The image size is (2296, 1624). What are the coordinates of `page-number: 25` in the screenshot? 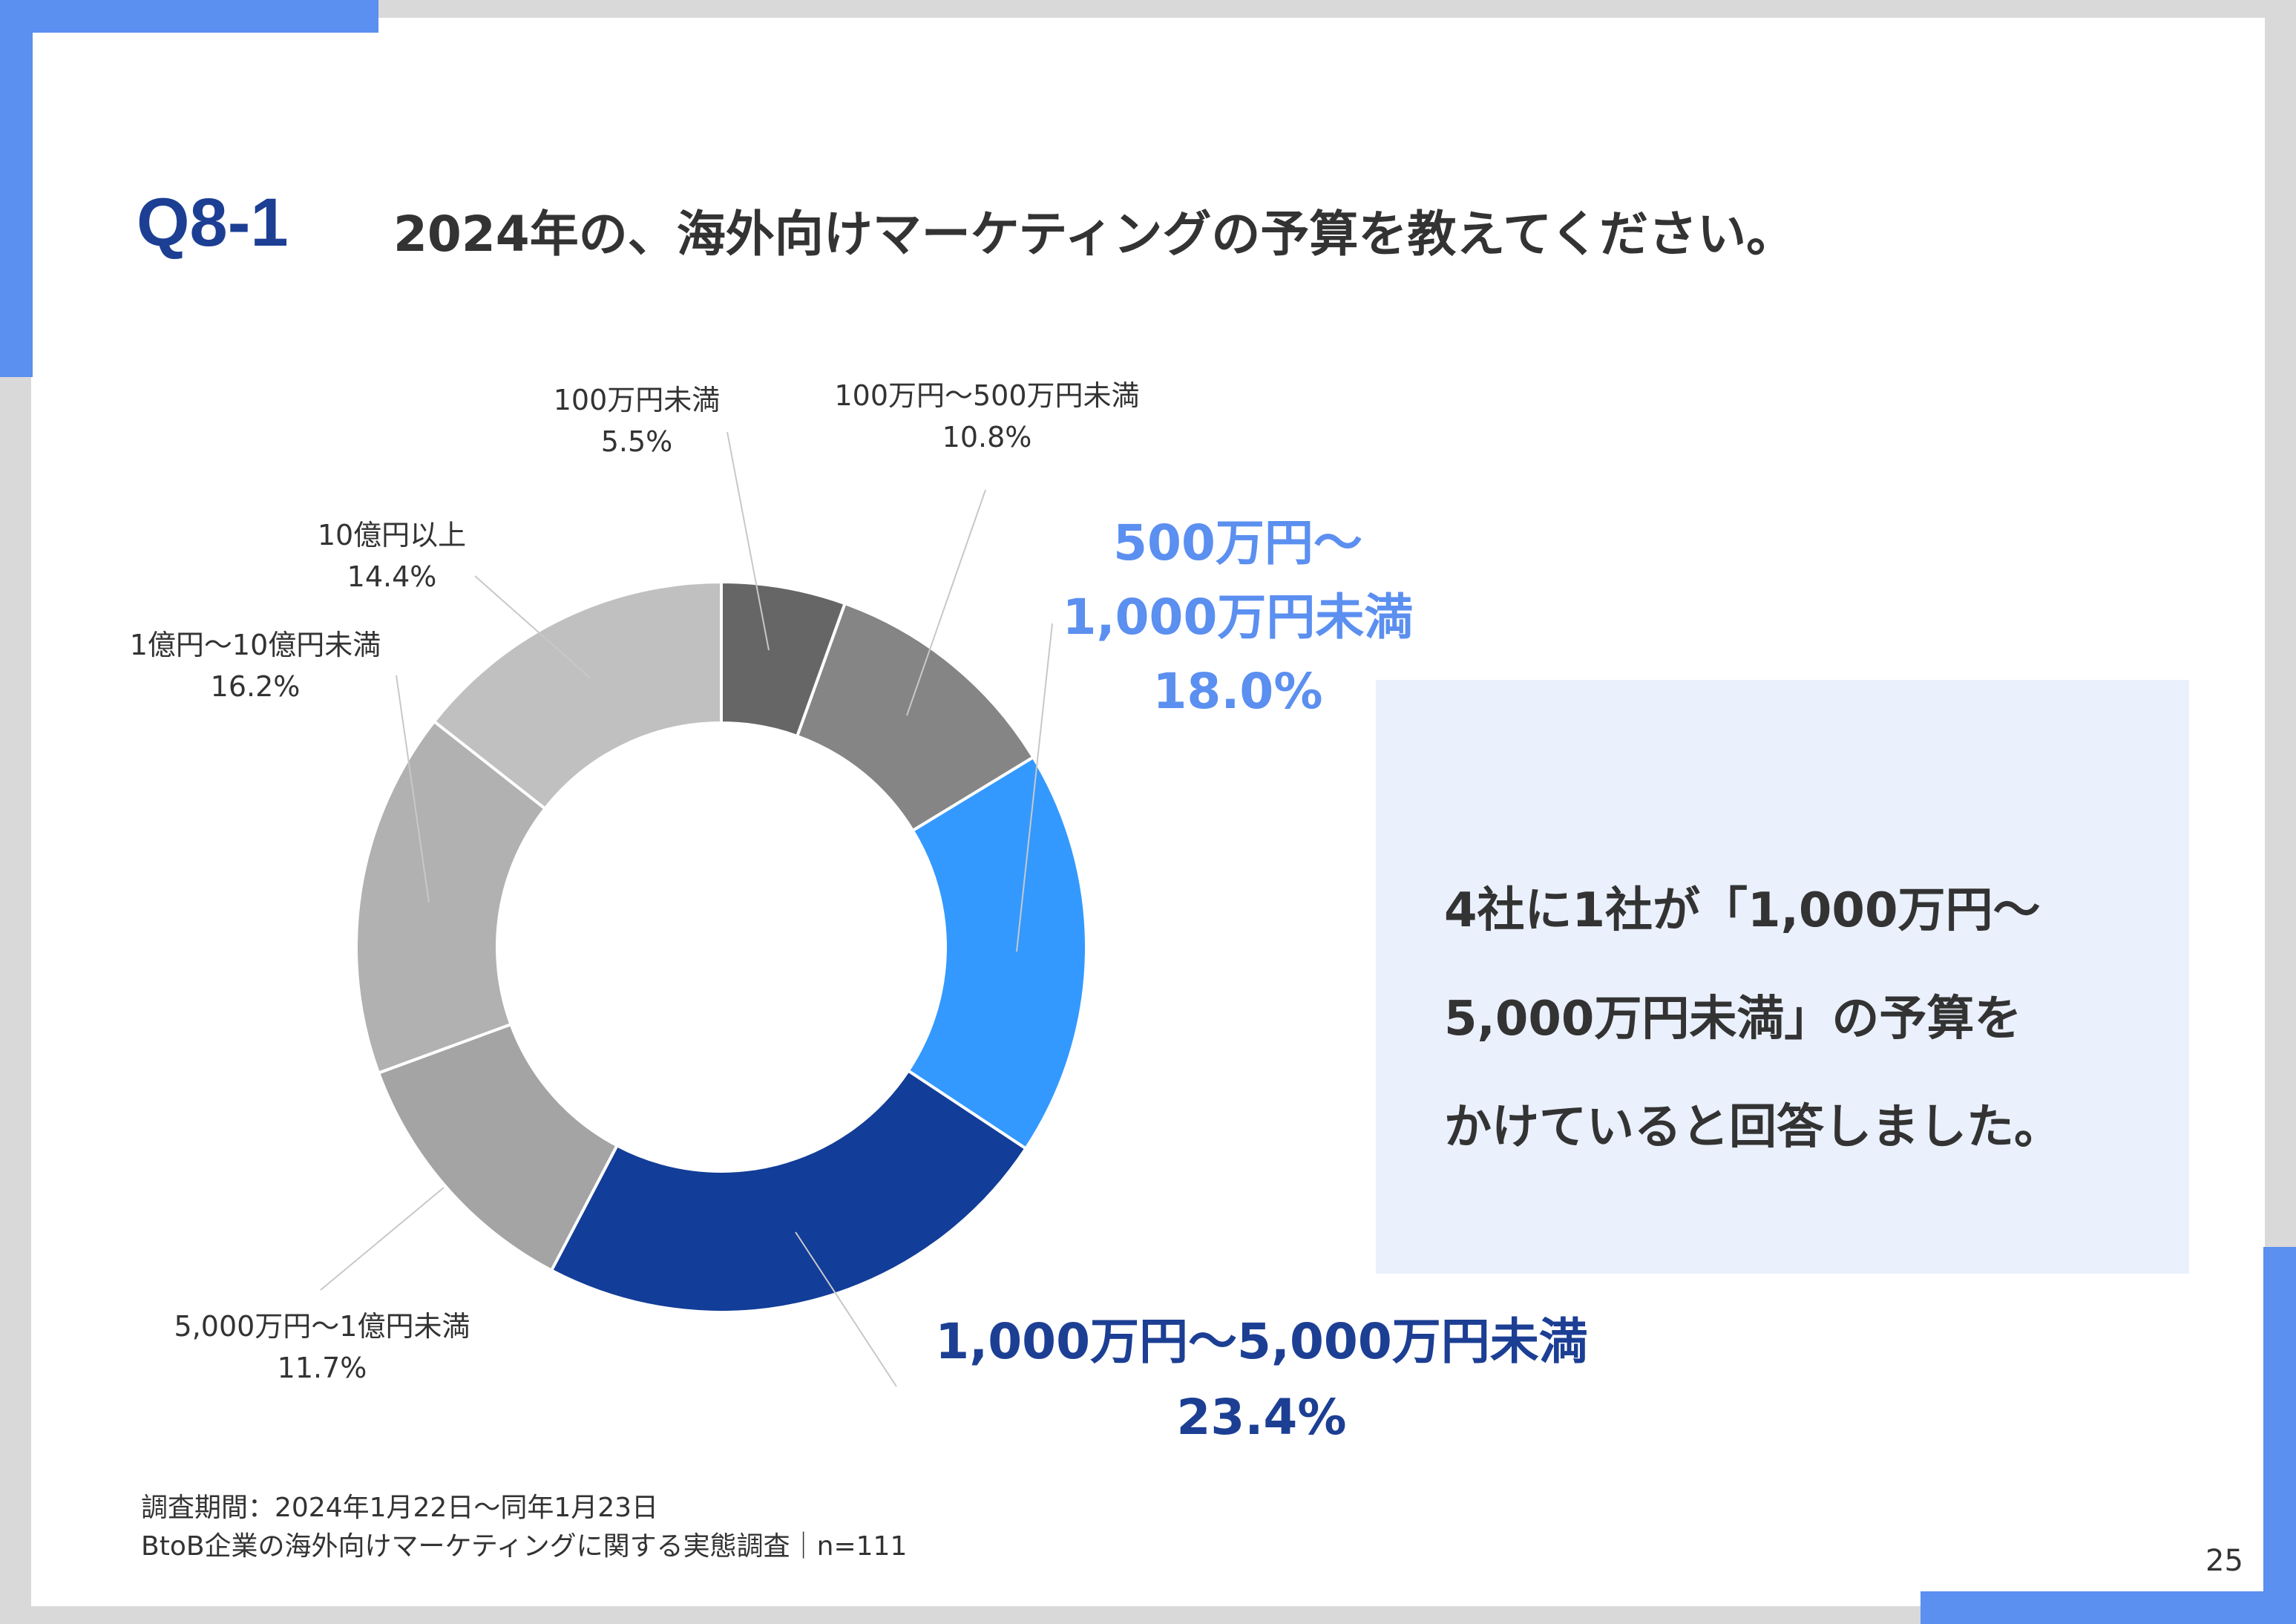 It's located at (2224, 1561).